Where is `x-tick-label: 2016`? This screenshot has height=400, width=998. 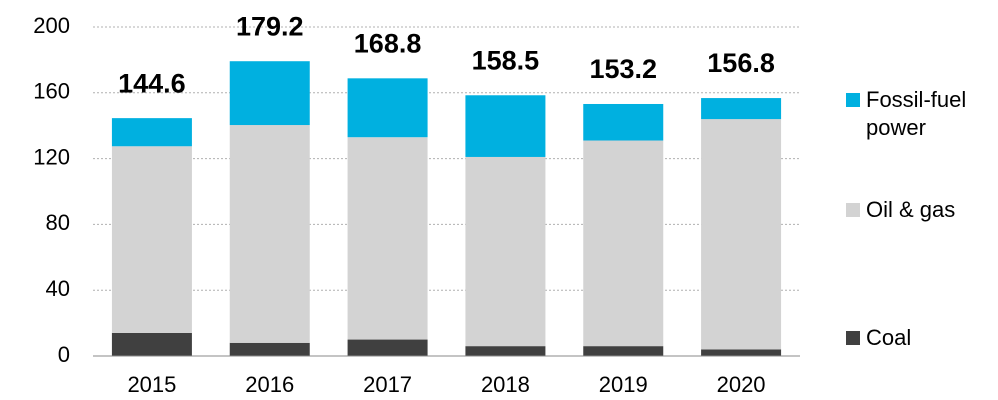
x-tick-label: 2016 is located at coordinates (269, 384).